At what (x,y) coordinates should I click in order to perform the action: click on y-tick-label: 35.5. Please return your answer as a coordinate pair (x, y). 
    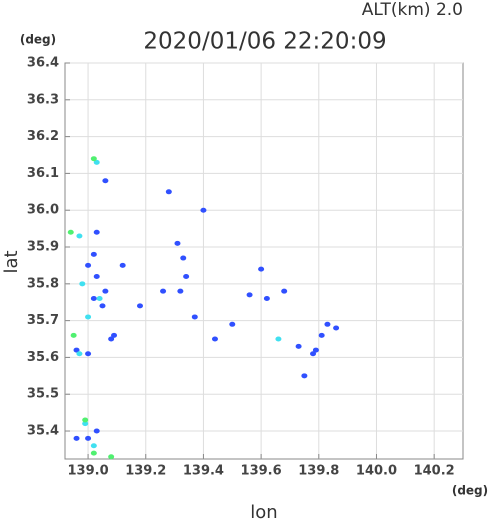
    Looking at the image, I should click on (43, 394).